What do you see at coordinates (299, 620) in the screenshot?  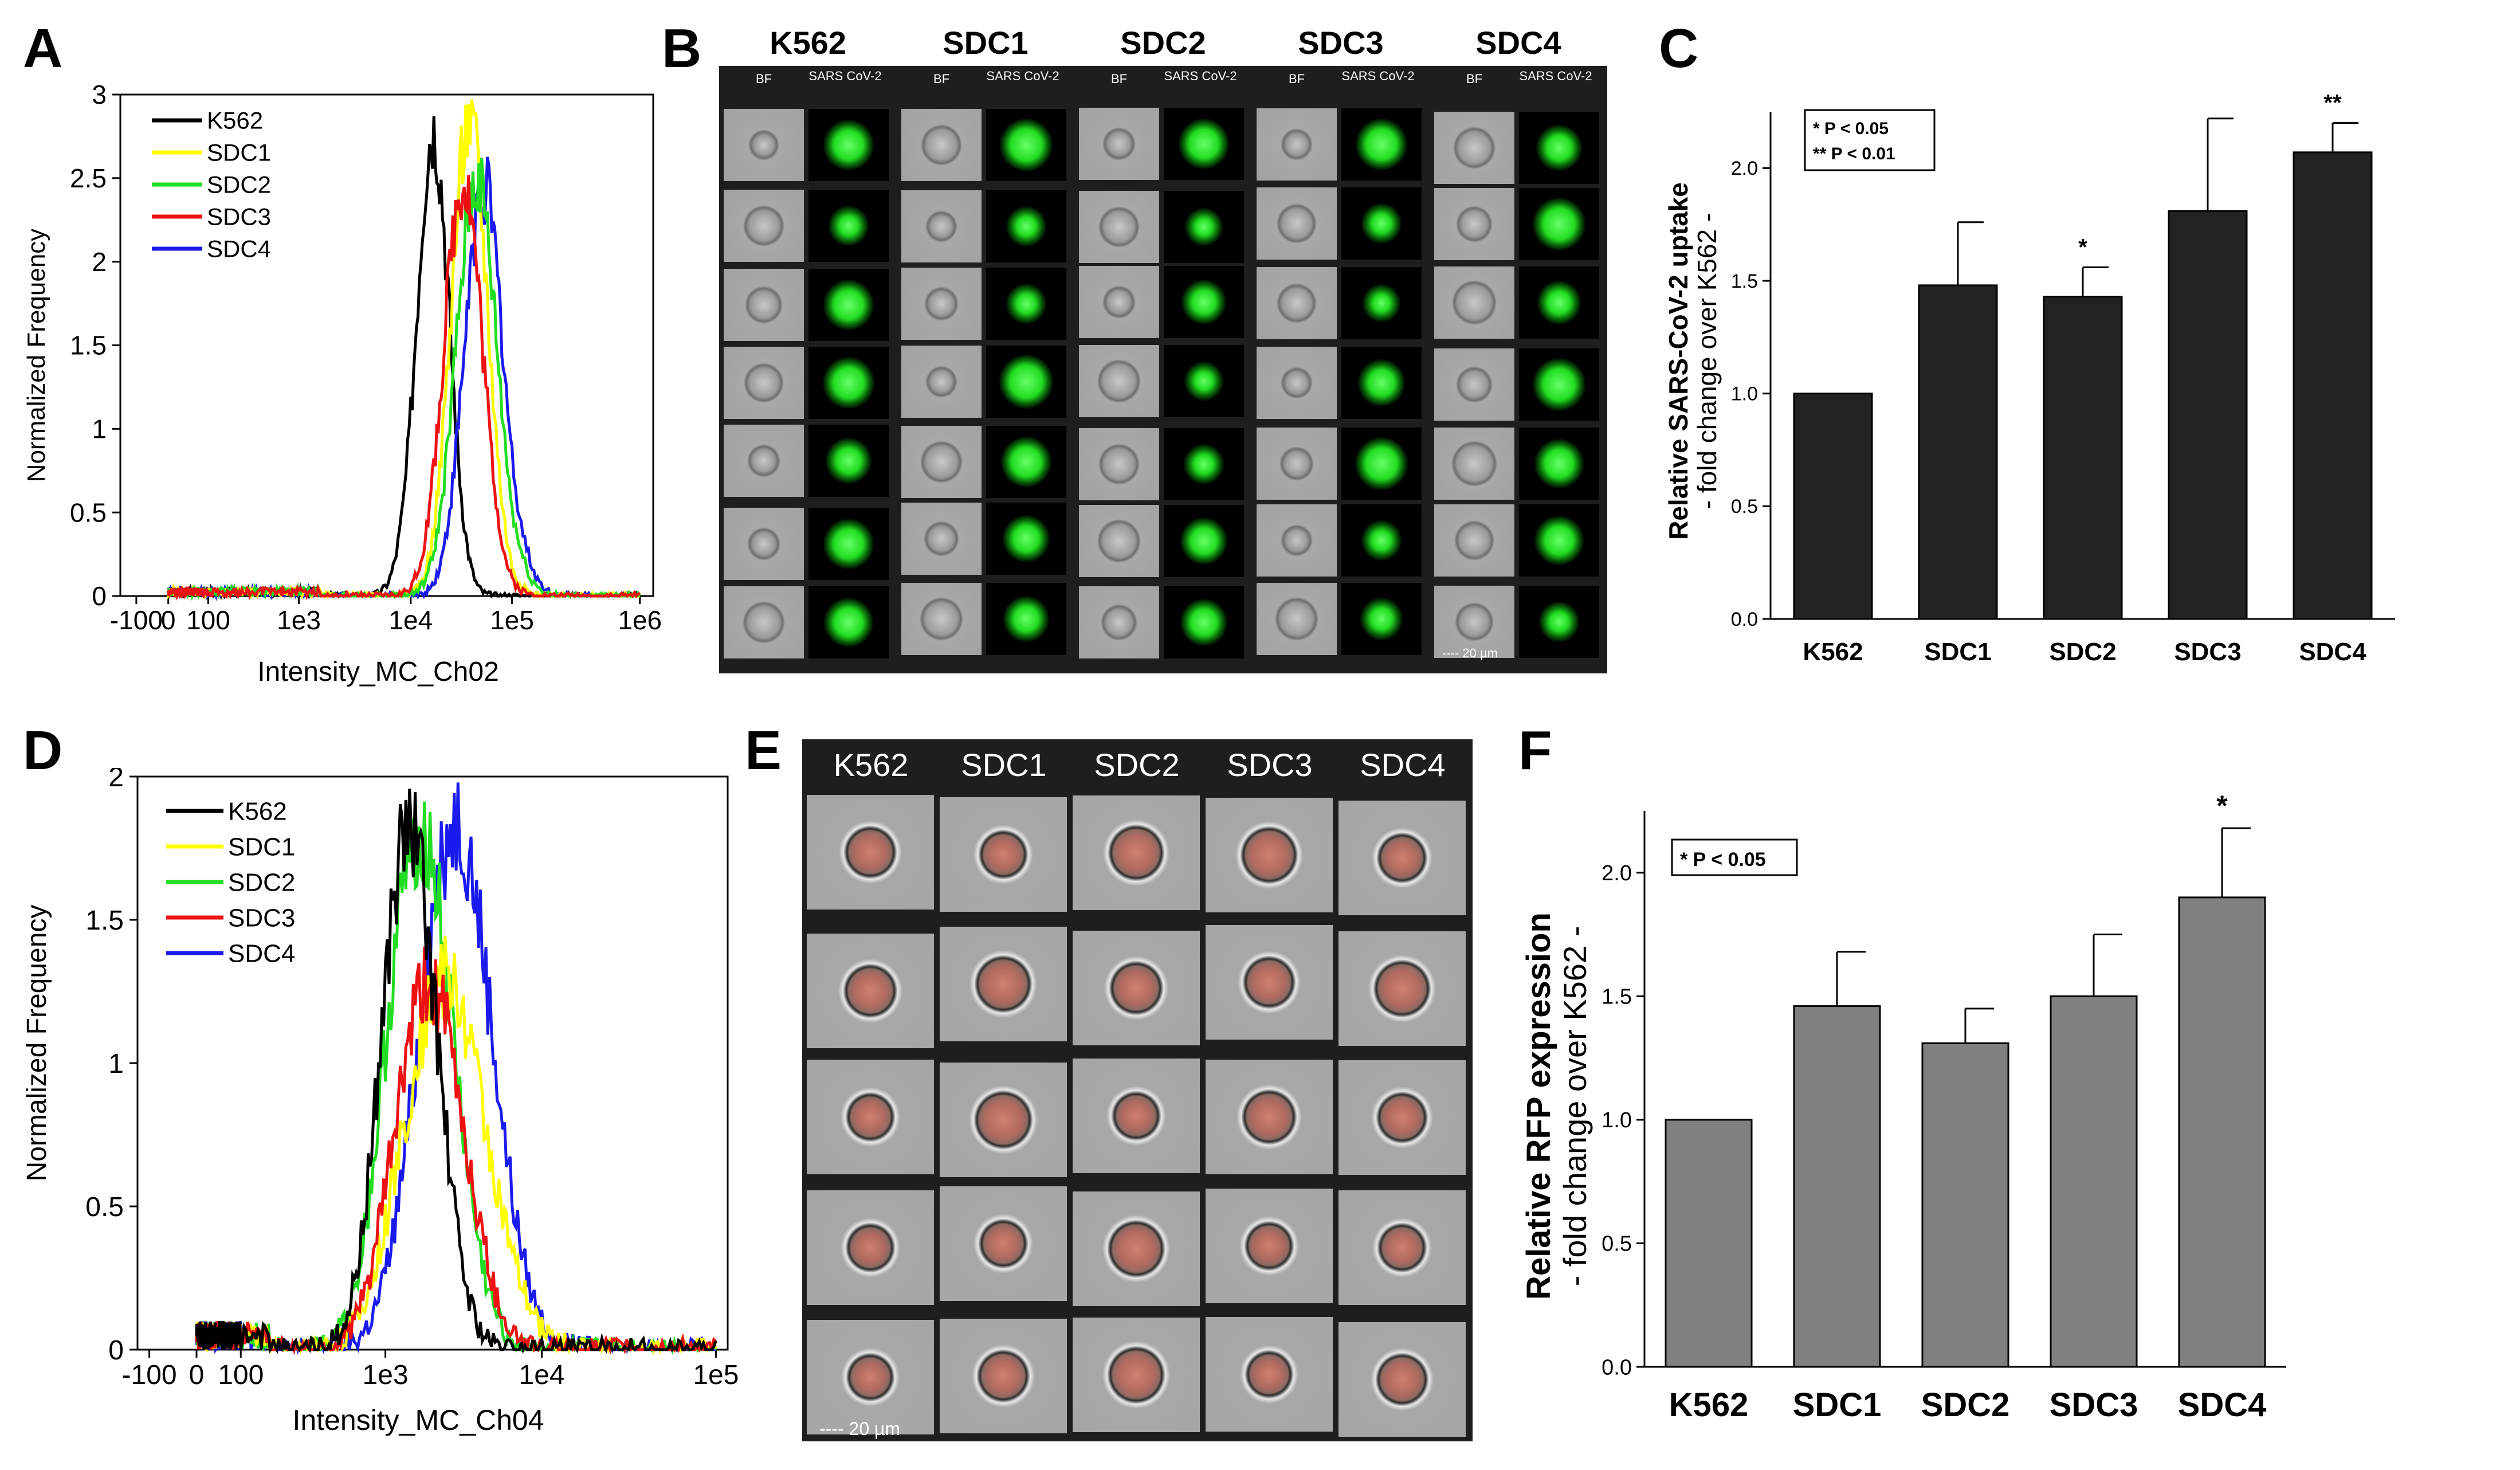 I see `x-tick-label: 1e3` at bounding box center [299, 620].